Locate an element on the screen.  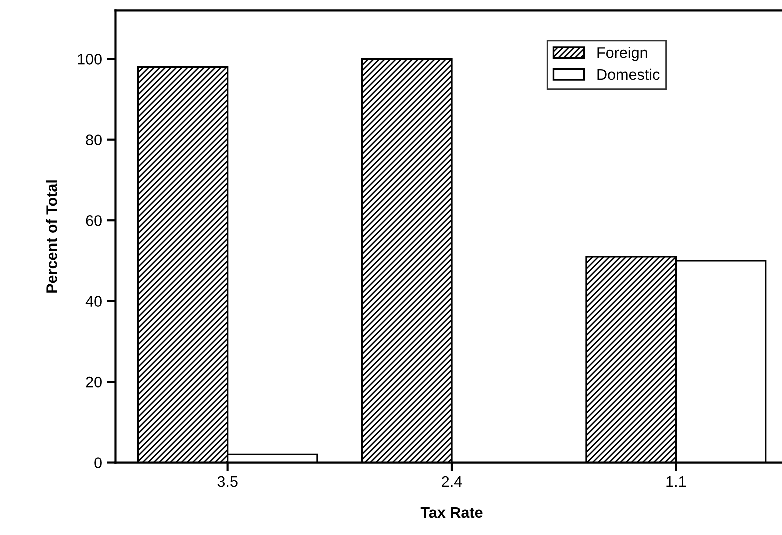
x-axis-title: Tax Rate is located at coordinates (451, 512).